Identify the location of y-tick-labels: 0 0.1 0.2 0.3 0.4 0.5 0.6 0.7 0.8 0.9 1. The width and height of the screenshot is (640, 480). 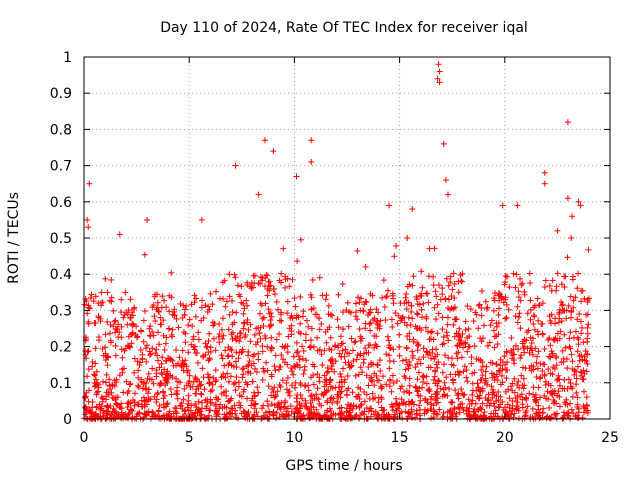
(61, 239).